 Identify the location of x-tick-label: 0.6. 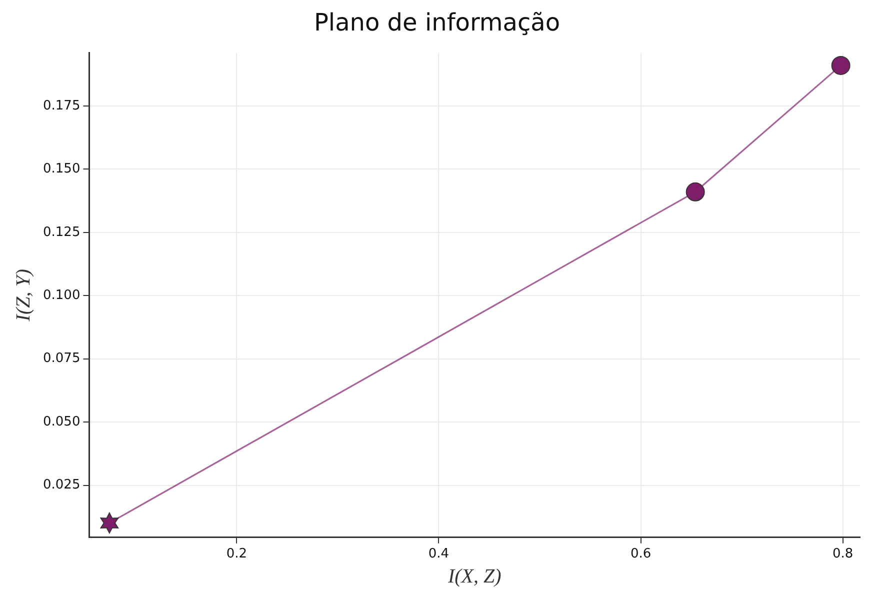
(641, 554).